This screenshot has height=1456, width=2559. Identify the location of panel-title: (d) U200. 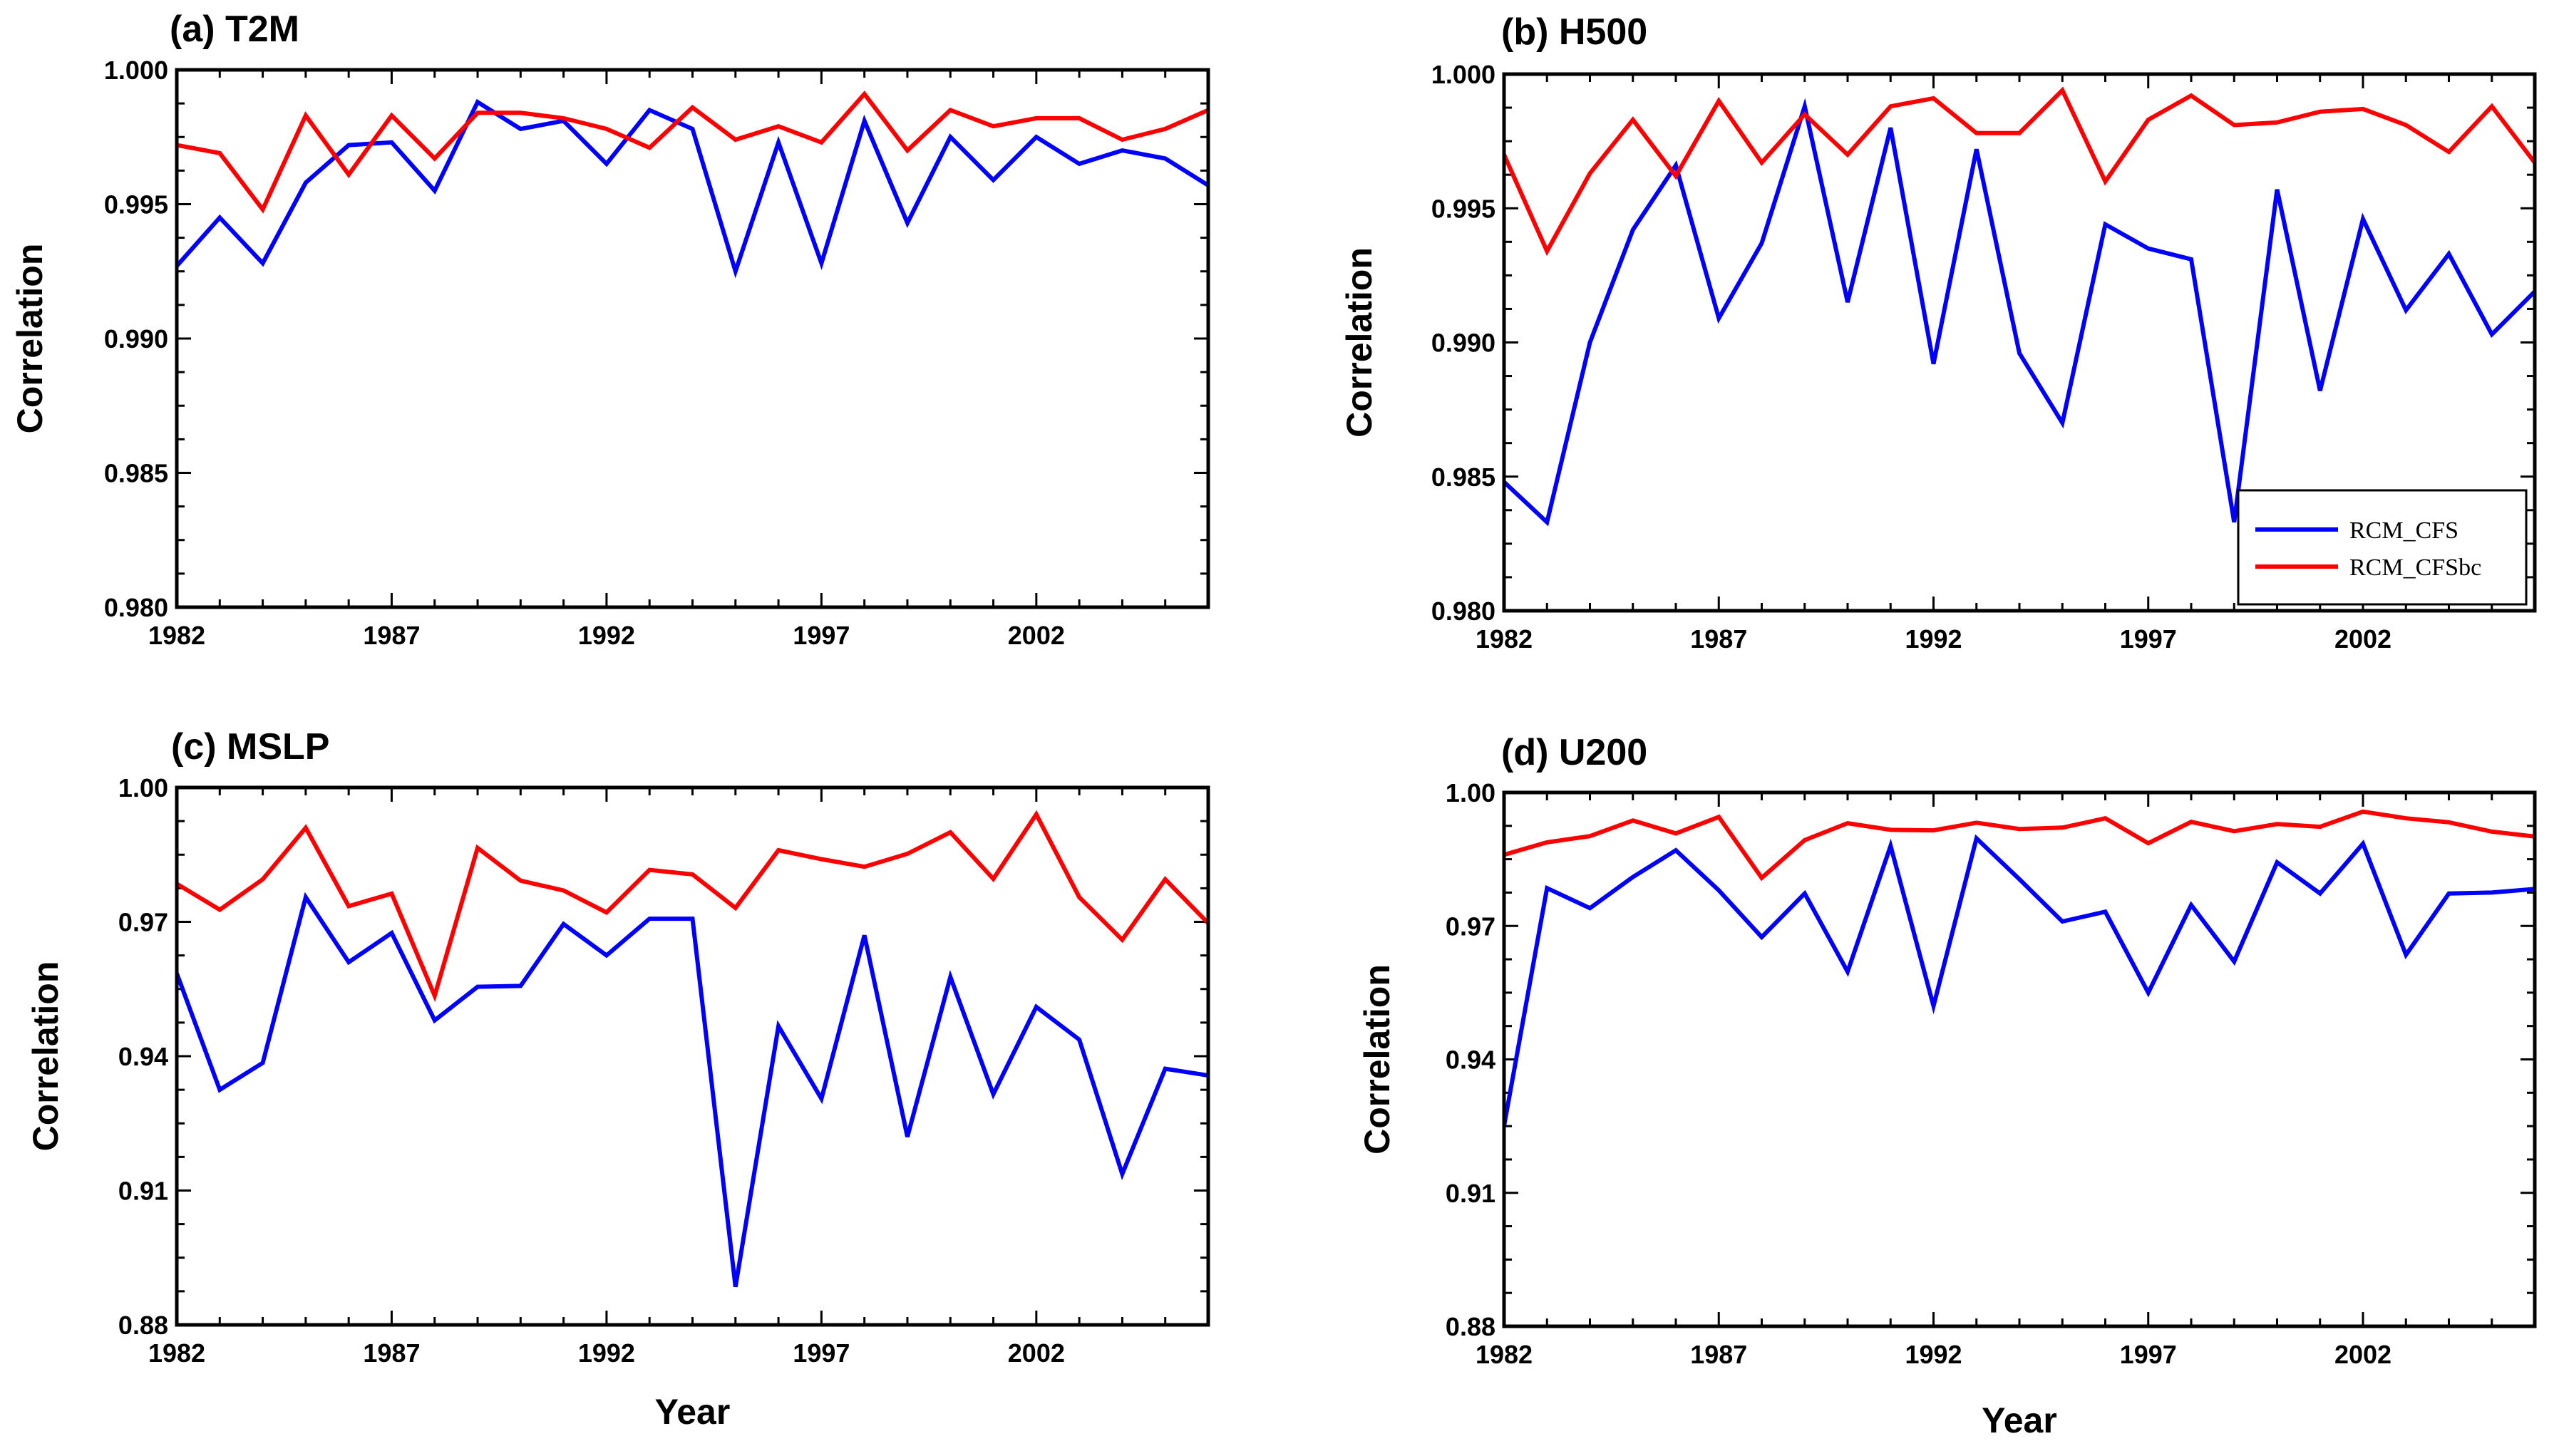
(1574, 752).